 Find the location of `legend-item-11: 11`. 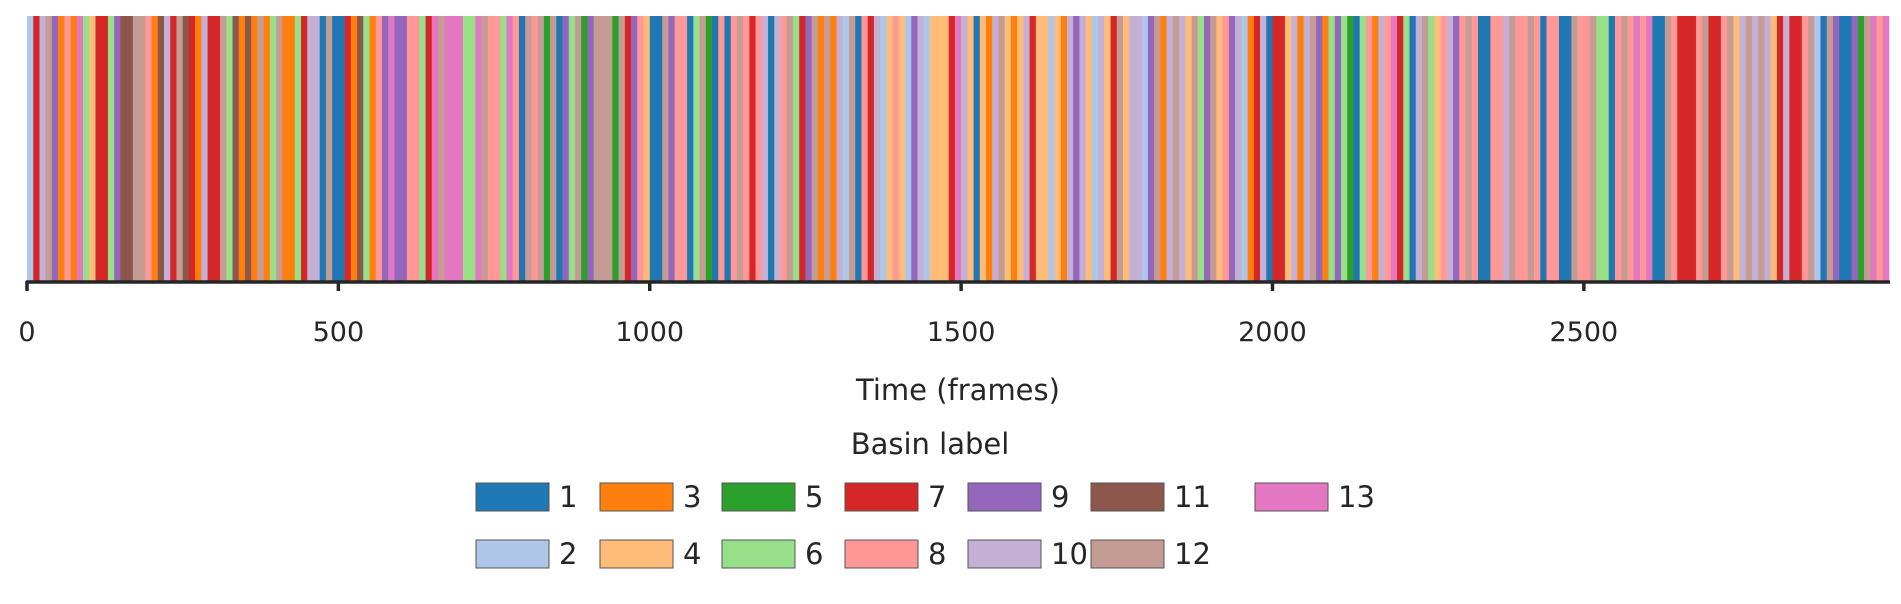

legend-item-11: 11 is located at coordinates (1150, 497).